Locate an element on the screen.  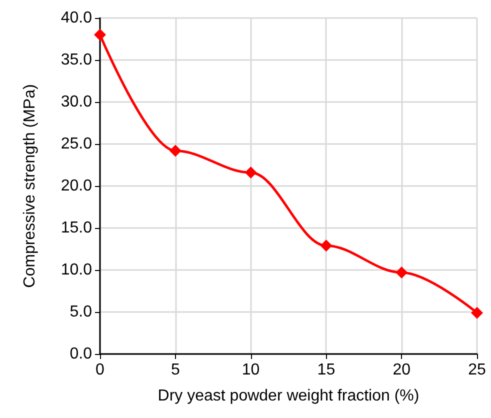
y-axis-title: Compressive strength (MPa) is located at coordinates (30, 186).